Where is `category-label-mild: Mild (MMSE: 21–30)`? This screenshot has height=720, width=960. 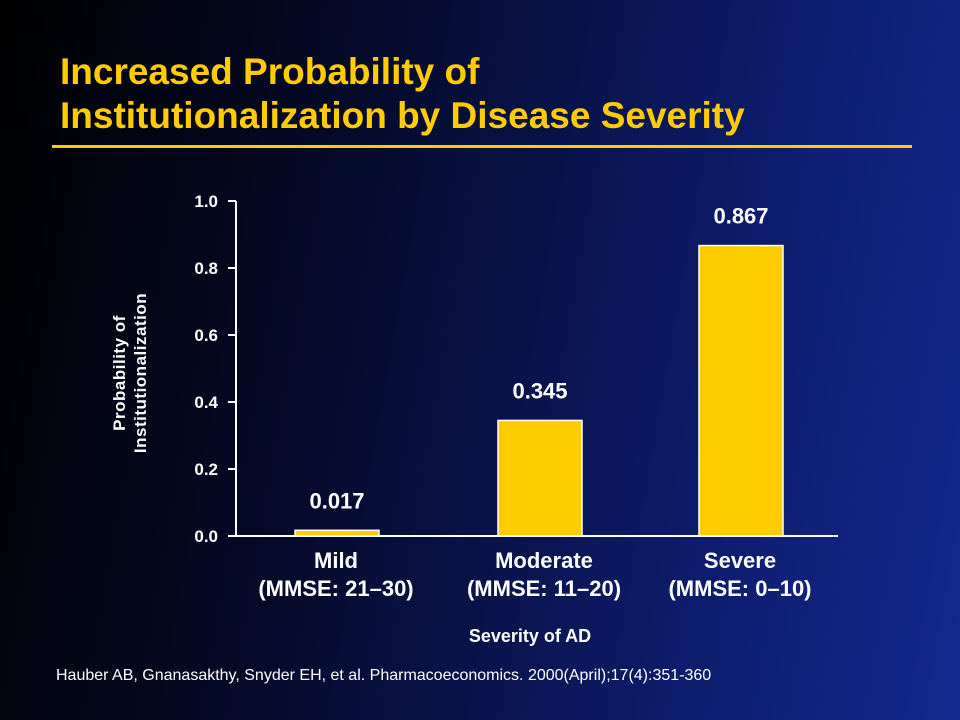
category-label-mild: Mild (MMSE: 21–30) is located at coordinates (336, 575).